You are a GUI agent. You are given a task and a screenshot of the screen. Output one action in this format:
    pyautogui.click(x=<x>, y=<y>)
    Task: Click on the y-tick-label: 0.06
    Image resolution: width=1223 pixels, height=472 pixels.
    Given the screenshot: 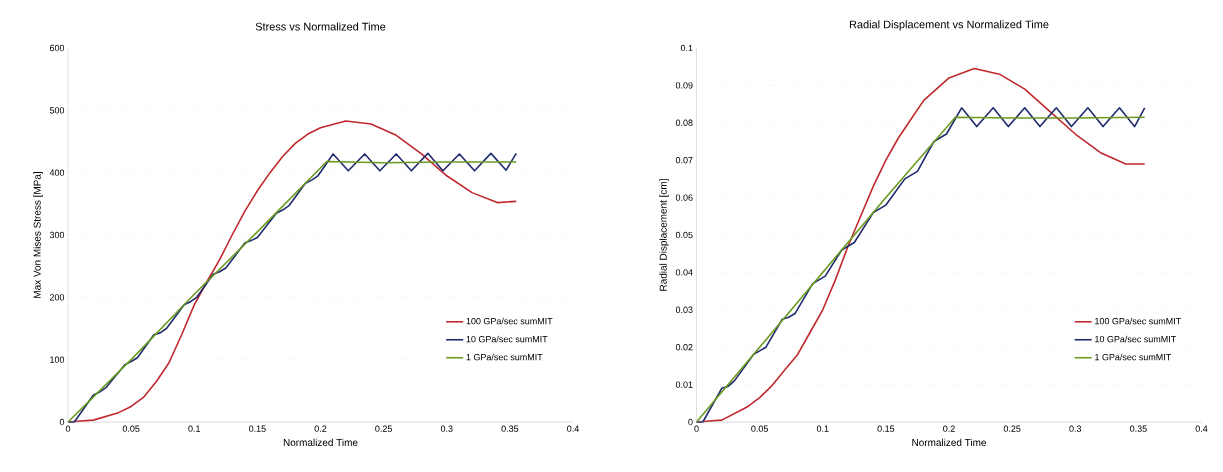 What is the action you would take?
    pyautogui.click(x=684, y=197)
    